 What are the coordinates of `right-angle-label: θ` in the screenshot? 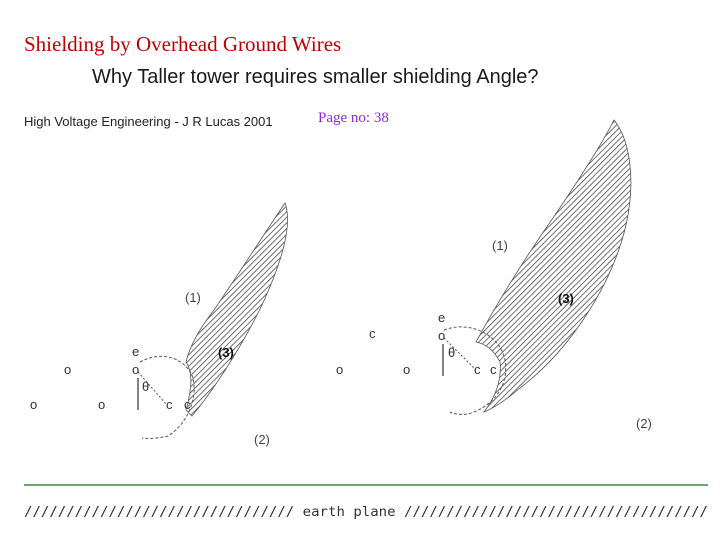 It's located at (451, 352).